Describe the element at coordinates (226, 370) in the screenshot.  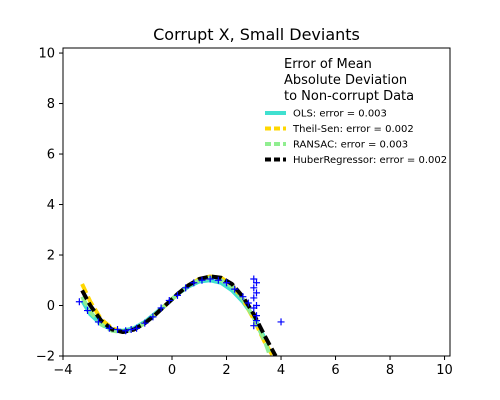
I see `x-tick-label: 2` at that location.